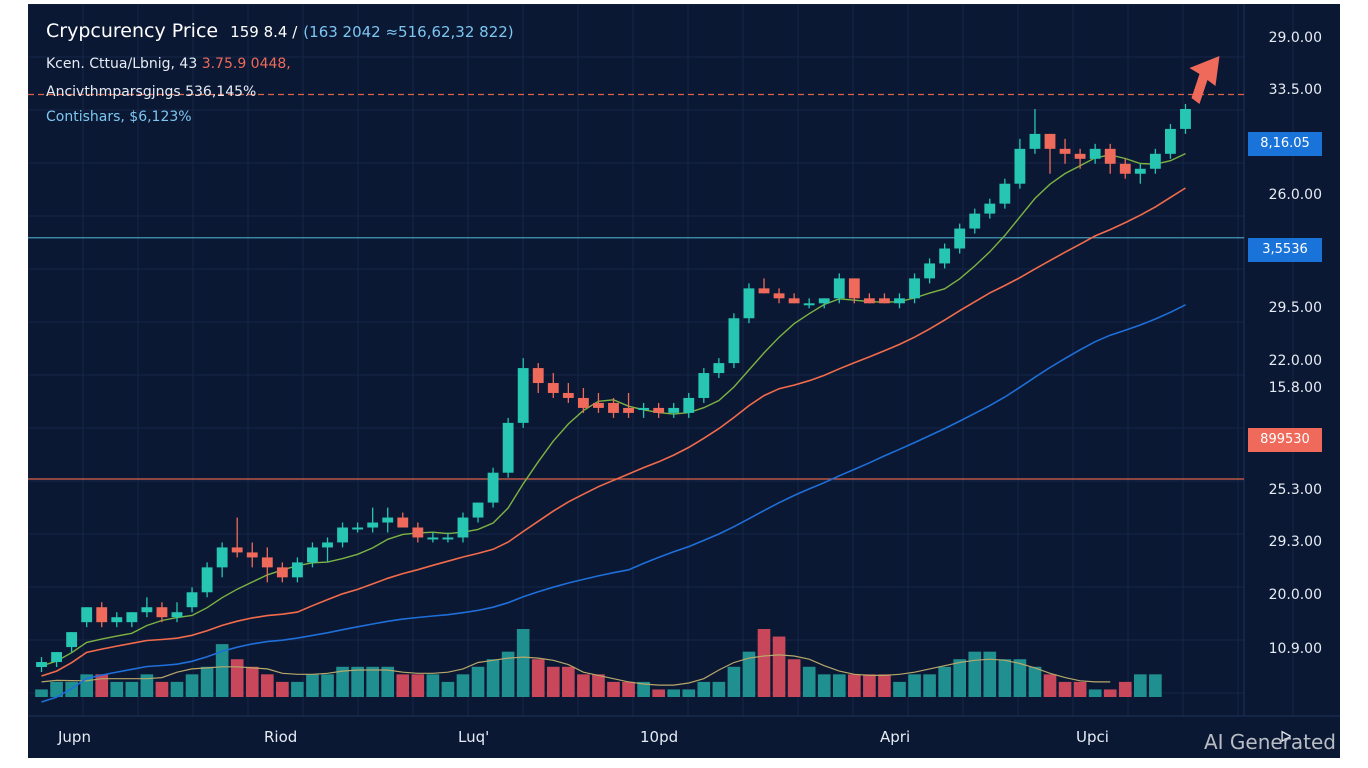 Image resolution: width=1368 pixels, height=768 pixels. What do you see at coordinates (1295, 595) in the screenshot?
I see `y-tick-label: 20.0.00` at bounding box center [1295, 595].